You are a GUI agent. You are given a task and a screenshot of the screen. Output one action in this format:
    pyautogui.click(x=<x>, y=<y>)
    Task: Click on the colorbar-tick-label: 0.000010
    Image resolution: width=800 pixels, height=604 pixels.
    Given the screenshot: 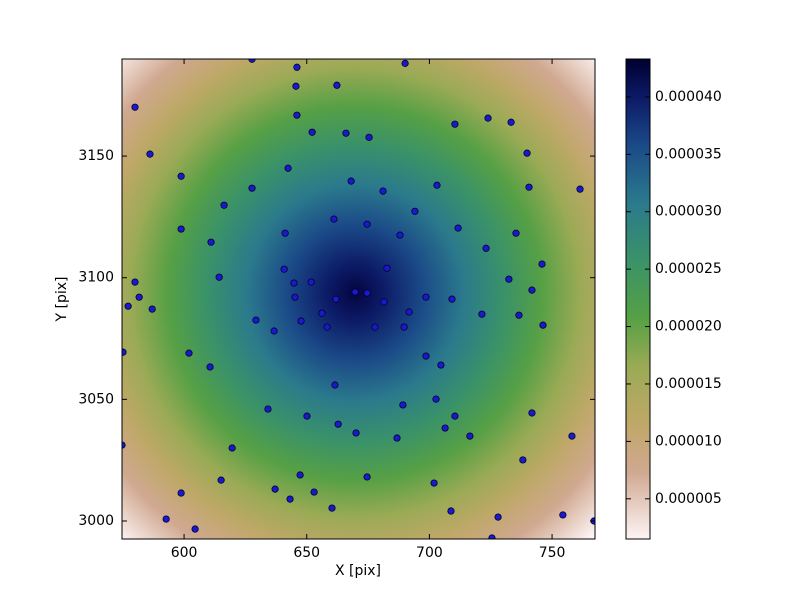 What is the action you would take?
    pyautogui.click(x=688, y=441)
    